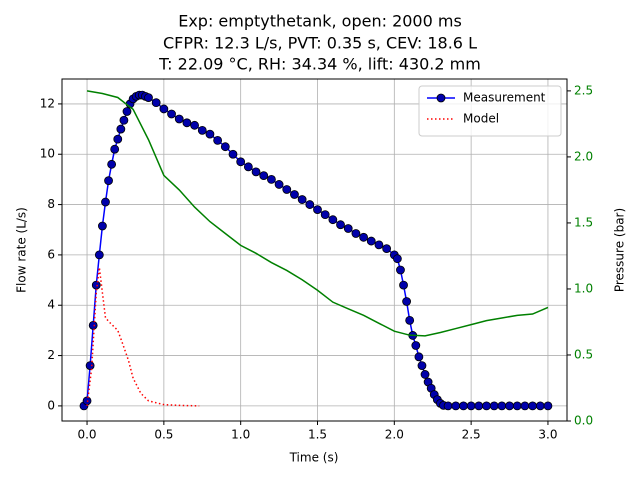 The width and height of the screenshot is (640, 480). What do you see at coordinates (394, 435) in the screenshot?
I see `x-tick-label: 2.0` at bounding box center [394, 435].